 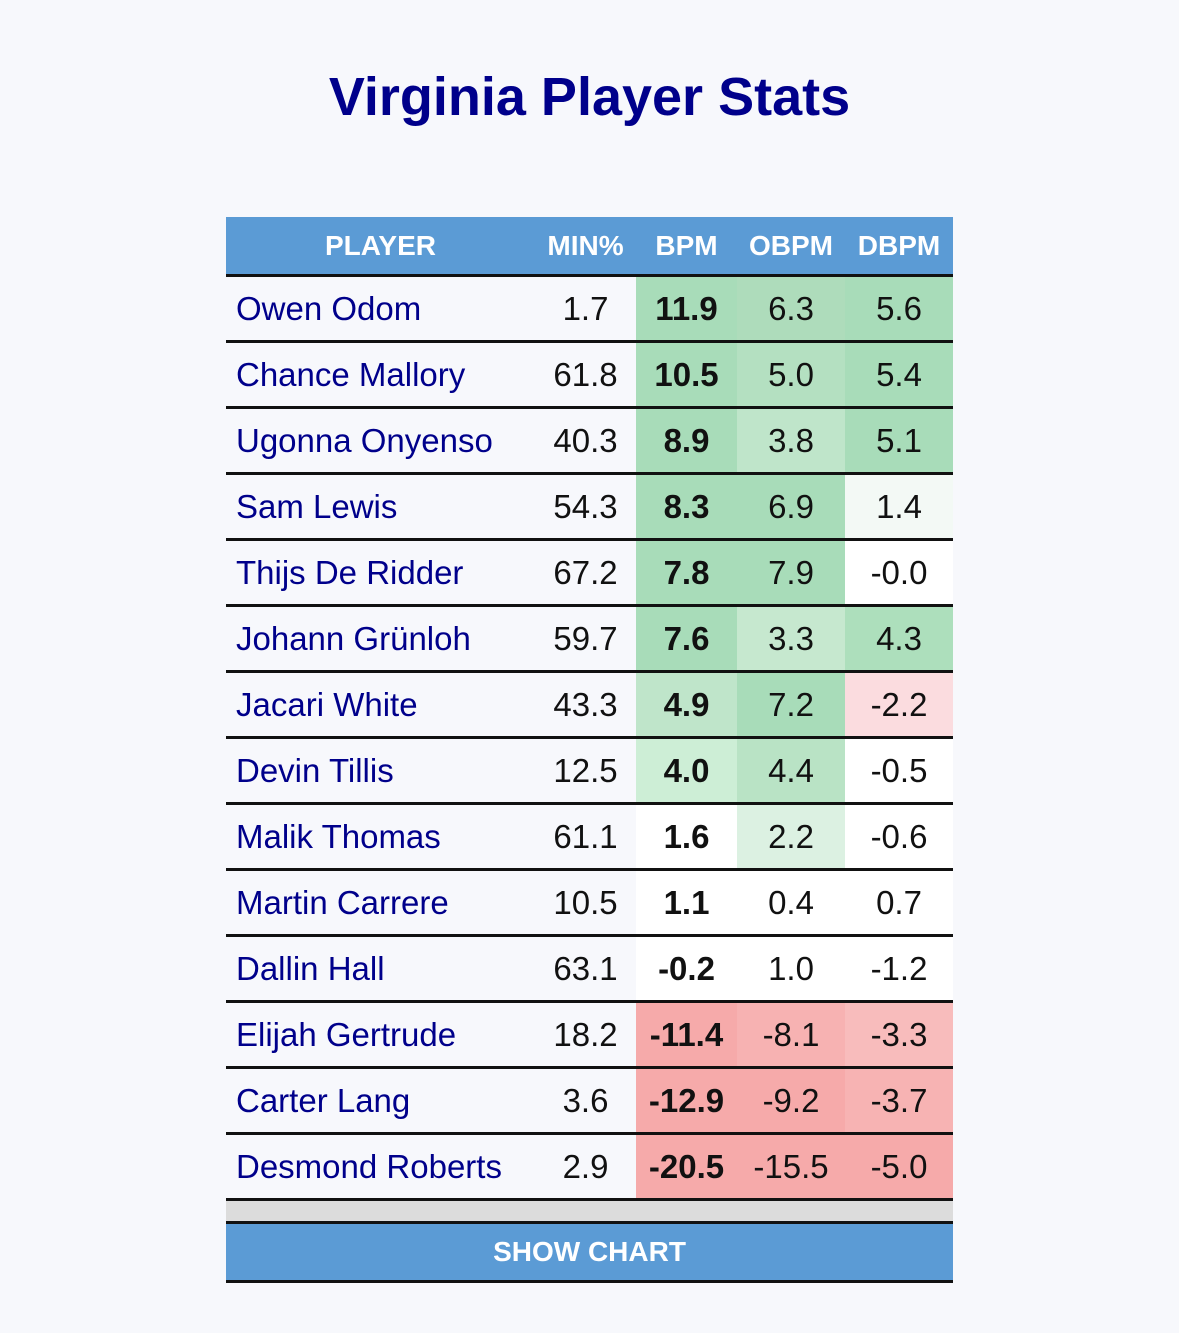 What do you see at coordinates (585, 309) in the screenshot?
I see `min-pct-cell: 1.7` at bounding box center [585, 309].